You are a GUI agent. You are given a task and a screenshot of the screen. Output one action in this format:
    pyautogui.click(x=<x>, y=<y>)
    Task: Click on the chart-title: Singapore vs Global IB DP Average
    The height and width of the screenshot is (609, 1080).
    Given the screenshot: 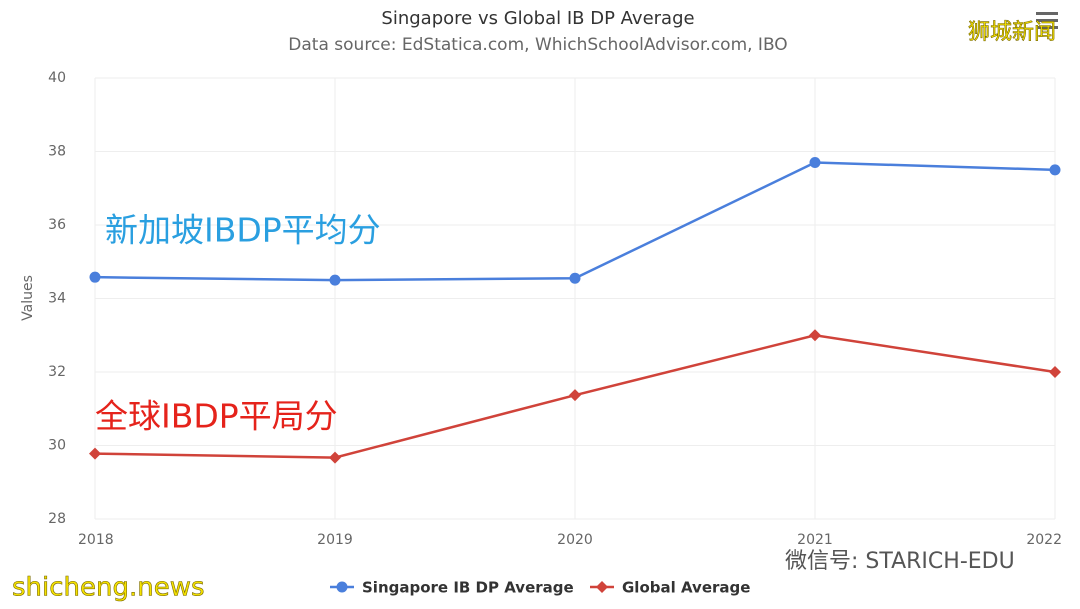 What is the action you would take?
    pyautogui.click(x=537, y=18)
    